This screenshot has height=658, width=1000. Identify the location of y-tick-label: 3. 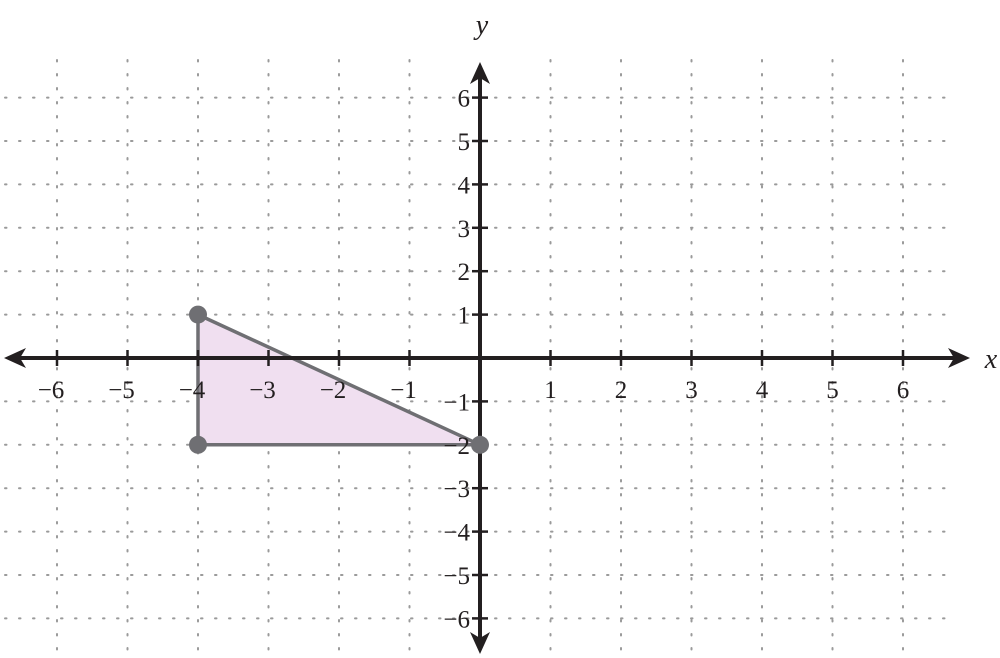
(464, 229).